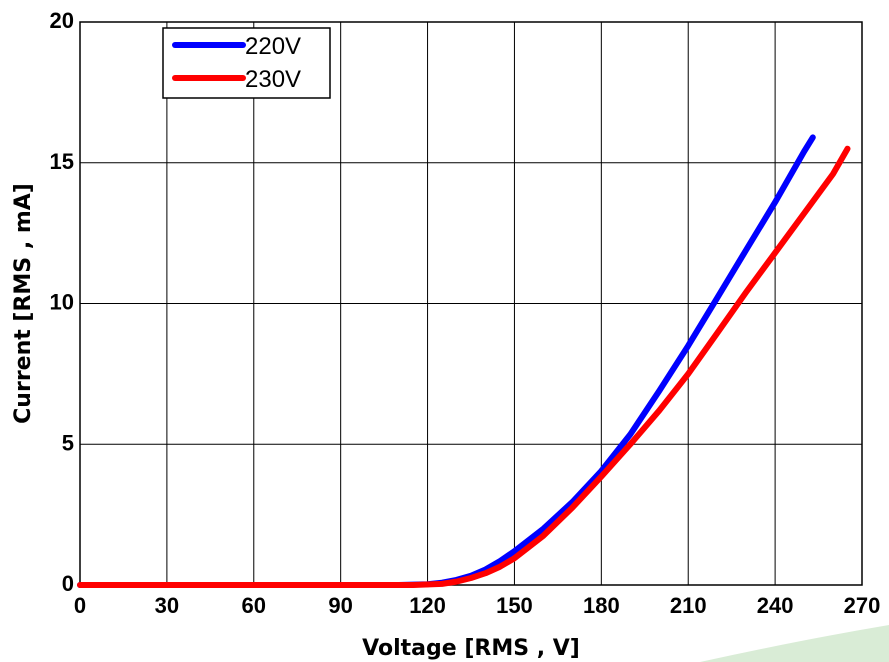  What do you see at coordinates (23, 303) in the screenshot?
I see `y-axis-title: Current [RMS , mA]` at bounding box center [23, 303].